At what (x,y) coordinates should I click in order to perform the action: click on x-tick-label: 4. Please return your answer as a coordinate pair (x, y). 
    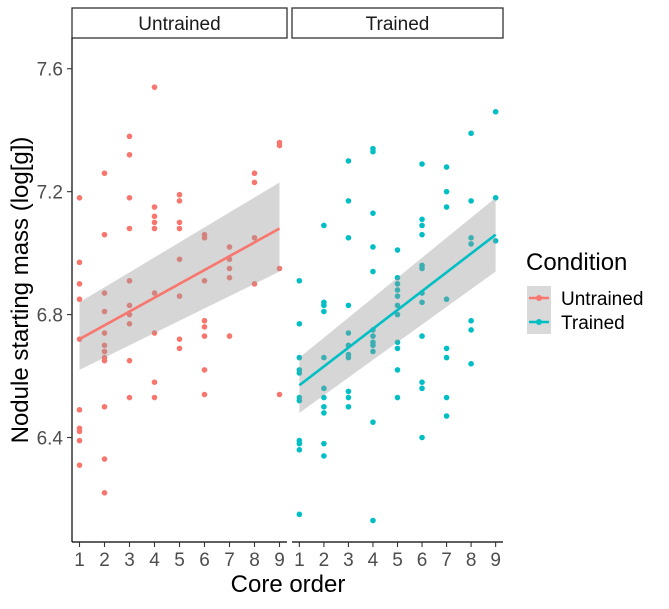
    Looking at the image, I should click on (373, 560).